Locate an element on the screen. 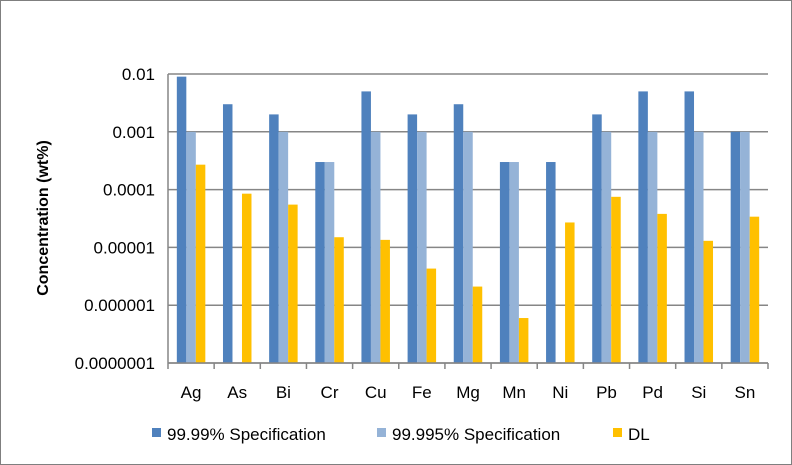  x-tick-label: Si is located at coordinates (698, 392).